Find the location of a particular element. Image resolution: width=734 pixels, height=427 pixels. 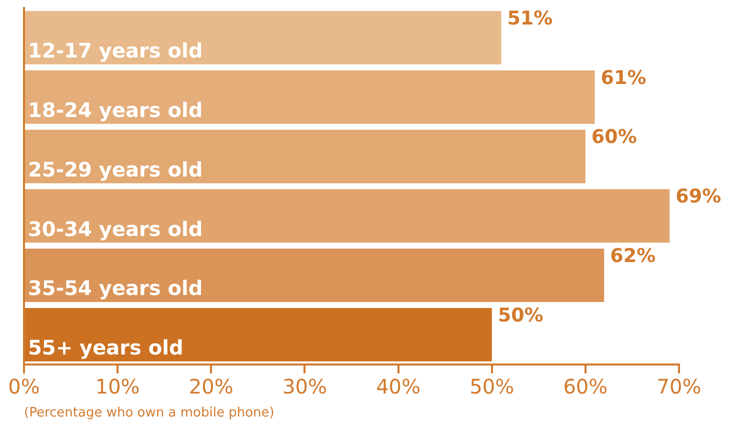

y-tick-label: 12-17 years old is located at coordinates (115, 50).